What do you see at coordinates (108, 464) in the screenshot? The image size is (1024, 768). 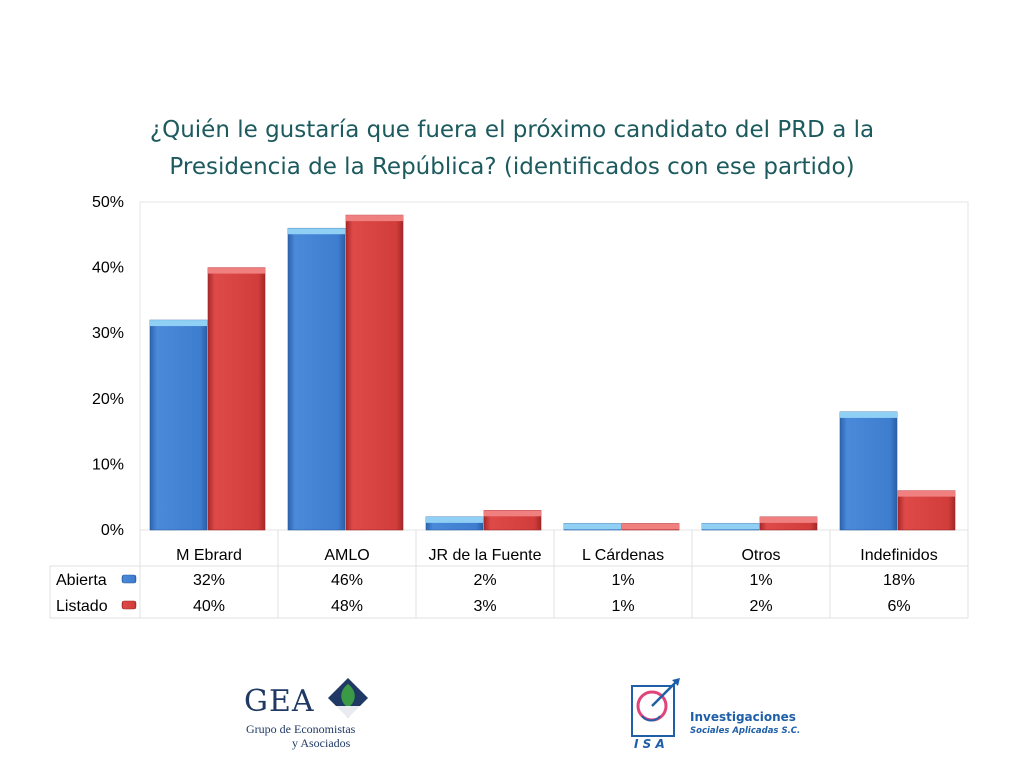 I see `y-tick-label: 10%` at bounding box center [108, 464].